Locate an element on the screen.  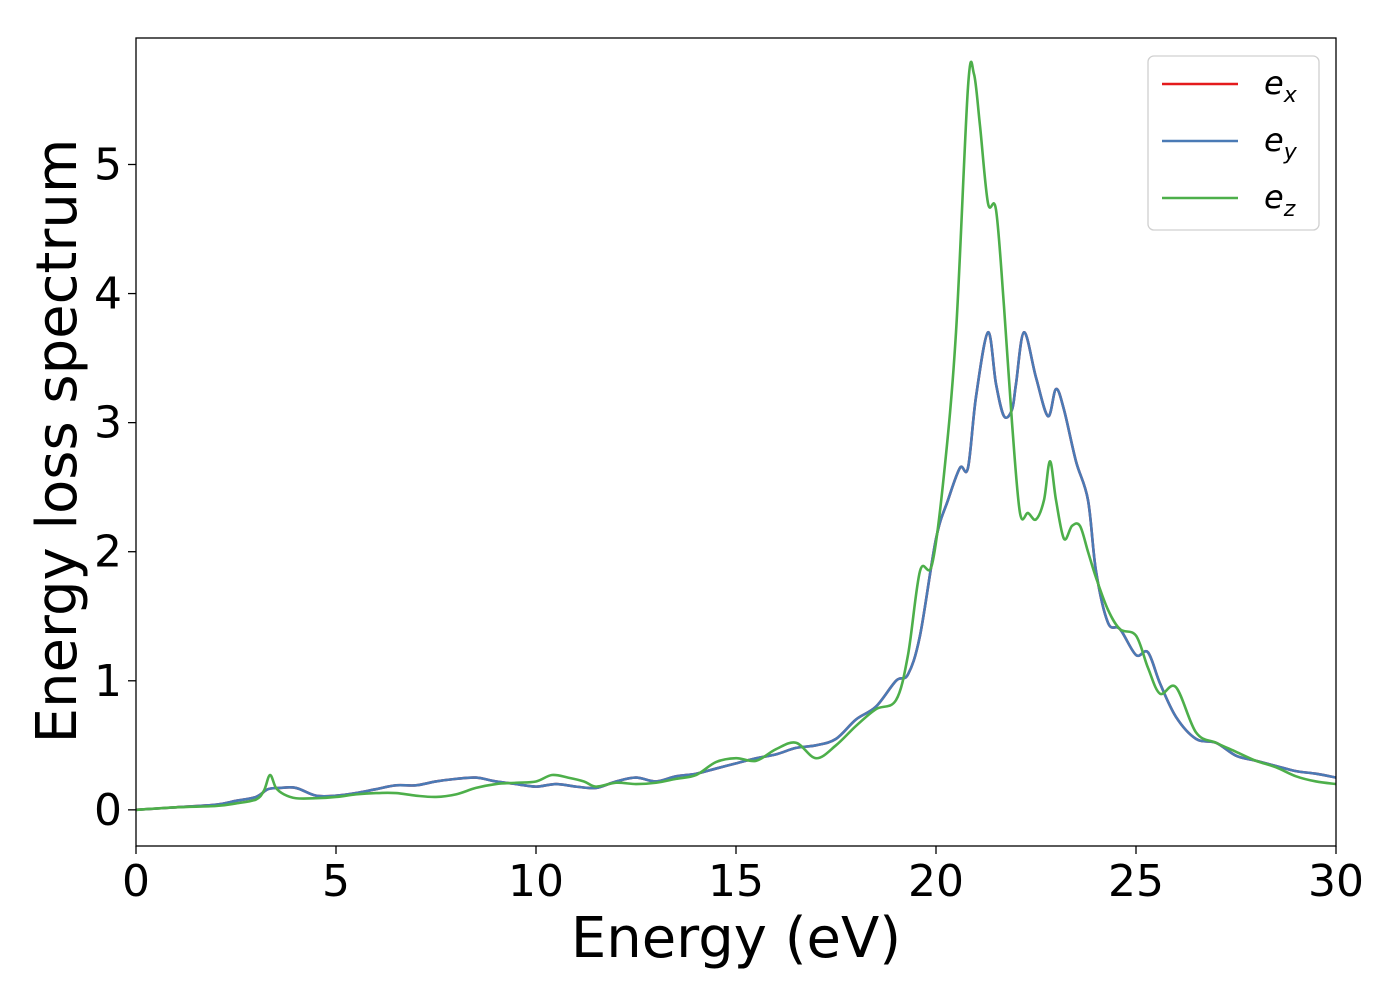
x-axis-ticks: 0 5 10 15 20 25 30 is located at coordinates (743, 876).